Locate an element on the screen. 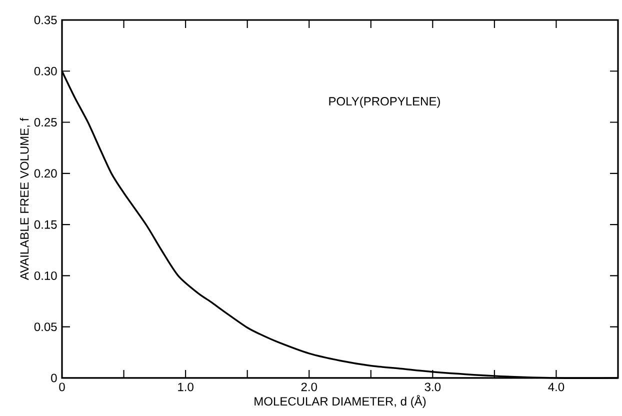  y-tick-label: 0.20 is located at coordinates (45, 173).